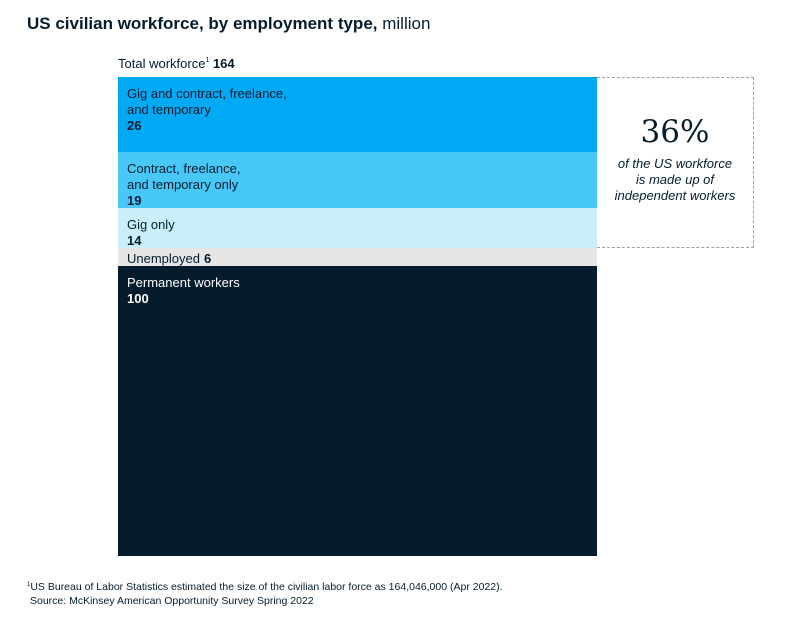  Describe the element at coordinates (151, 224) in the screenshot. I see `segment-label: Gig only` at that location.